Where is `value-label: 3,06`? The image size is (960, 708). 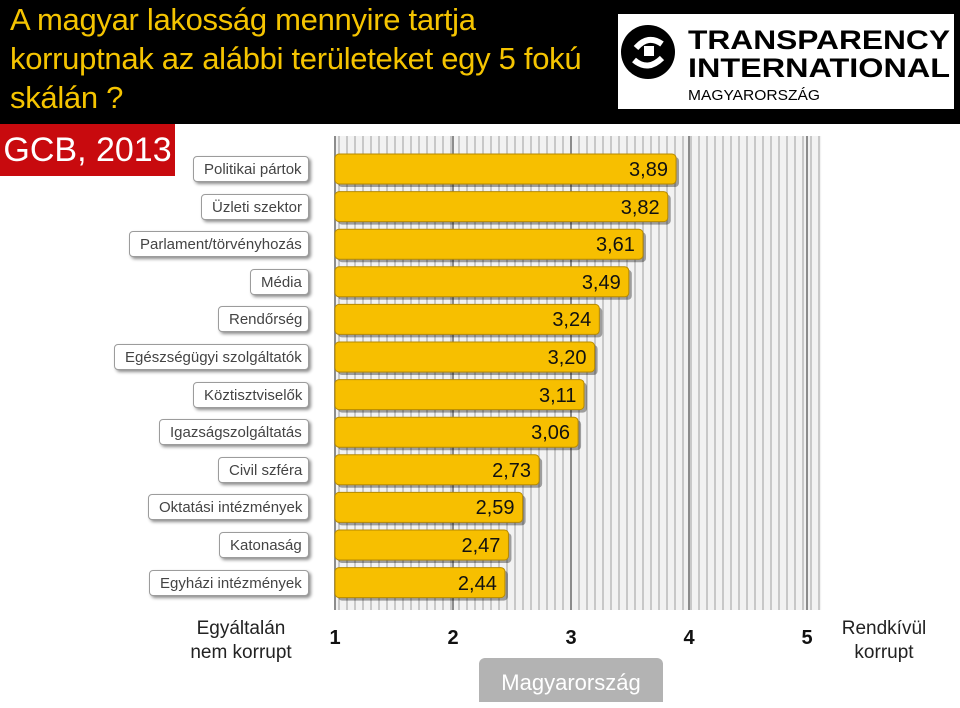 value-label: 3,06 is located at coordinates (551, 433).